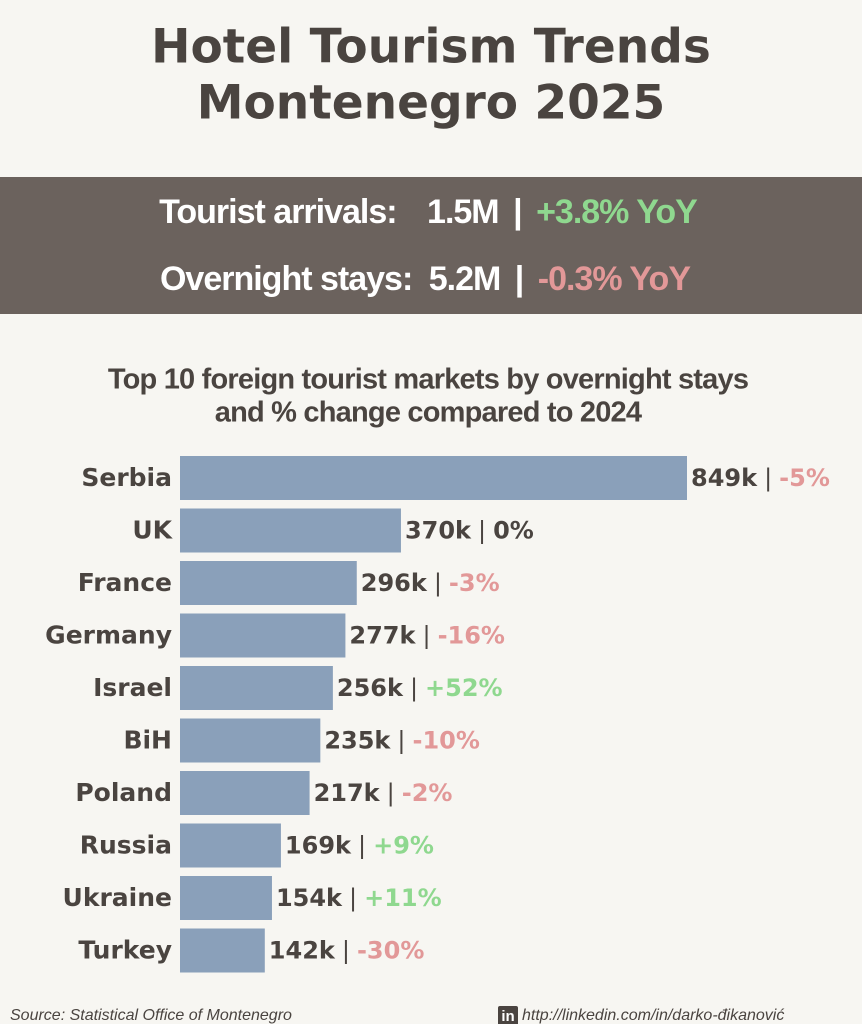 The width and height of the screenshot is (862, 1024). Describe the element at coordinates (126, 477) in the screenshot. I see `category-label: Serbia` at that location.